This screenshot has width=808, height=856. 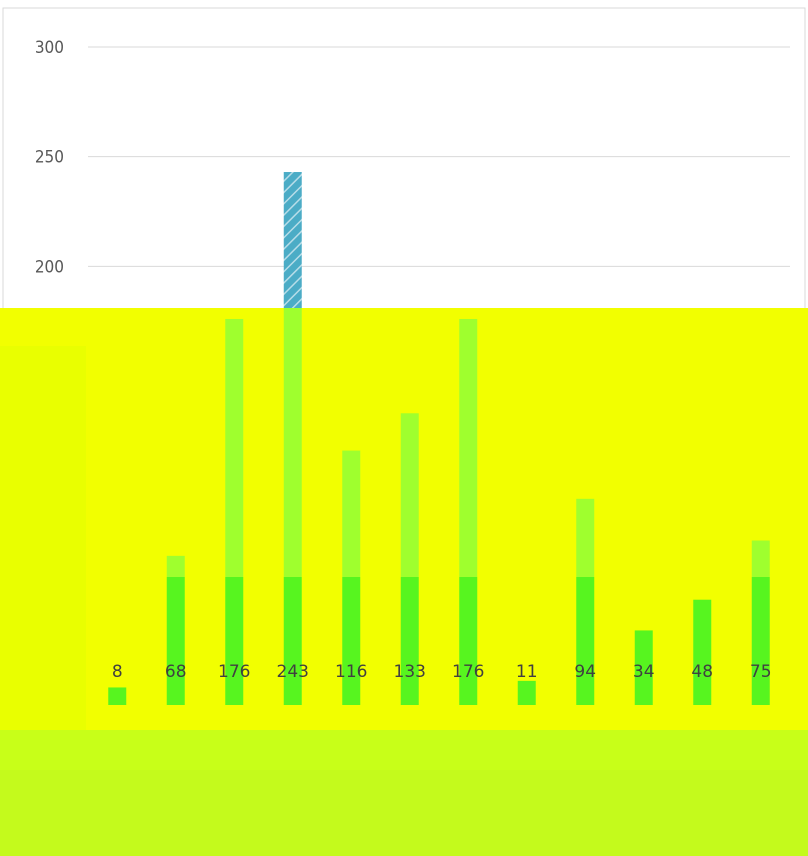 What do you see at coordinates (43, 538) in the screenshot?
I see `yellow-overlay-edge` at bounding box center [43, 538].